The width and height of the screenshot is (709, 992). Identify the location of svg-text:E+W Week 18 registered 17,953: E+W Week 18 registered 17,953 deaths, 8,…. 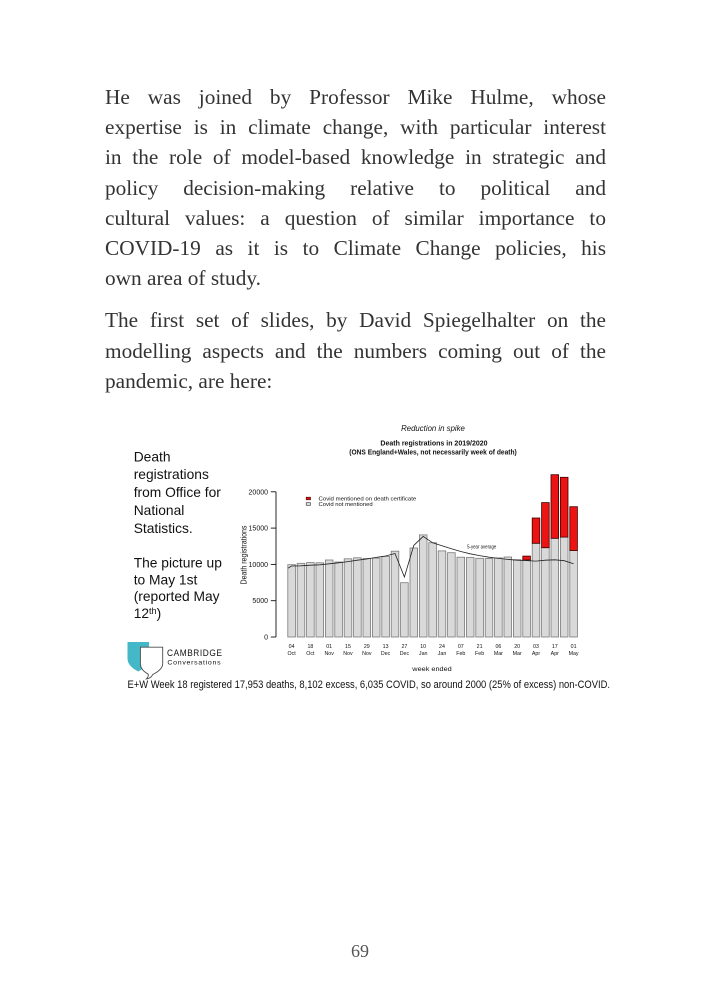
(369, 685).